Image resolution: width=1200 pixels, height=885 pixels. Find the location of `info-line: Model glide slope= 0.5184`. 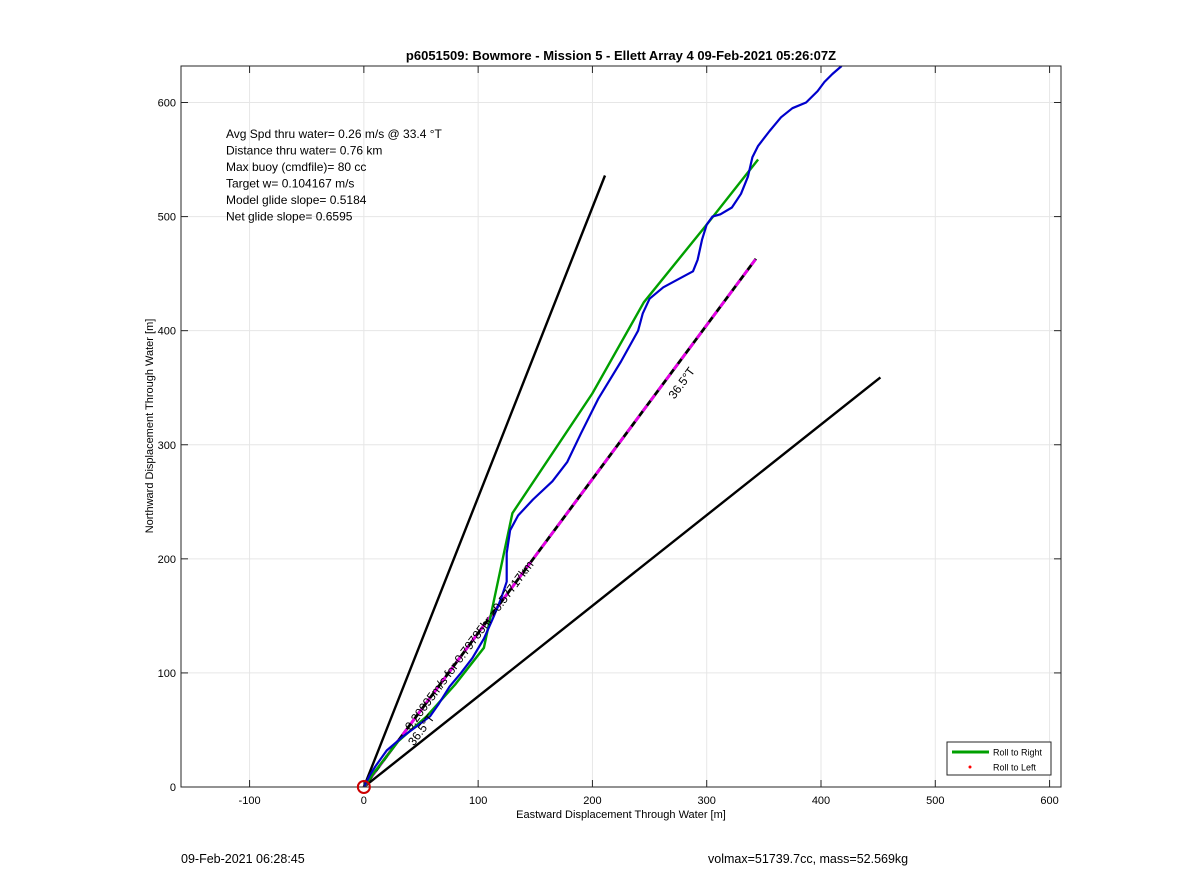

info-line: Model glide slope= 0.5184 is located at coordinates (296, 200).